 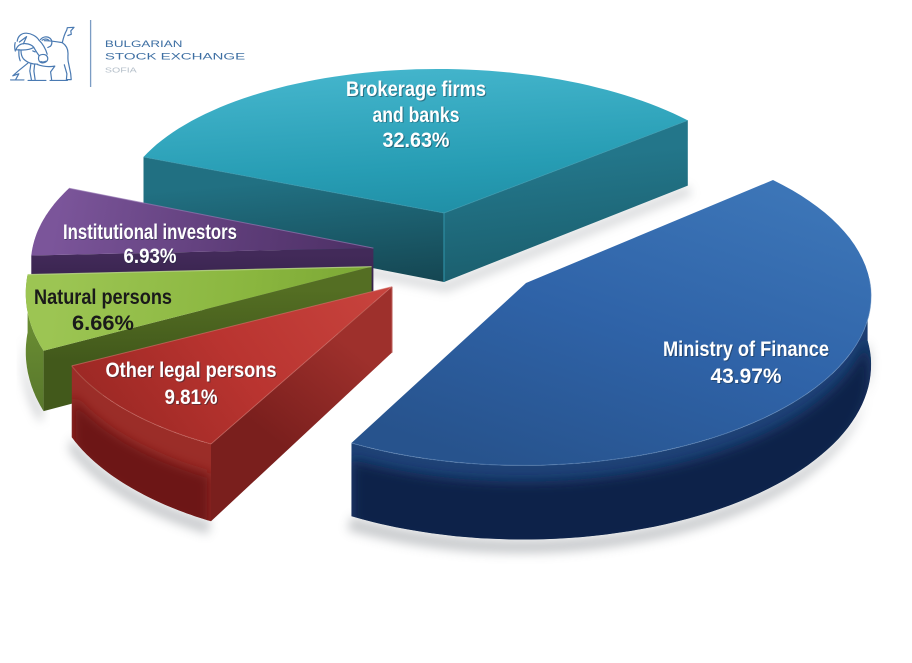 I want to click on svg-text: BULGARIAN, so click(x=144, y=44).